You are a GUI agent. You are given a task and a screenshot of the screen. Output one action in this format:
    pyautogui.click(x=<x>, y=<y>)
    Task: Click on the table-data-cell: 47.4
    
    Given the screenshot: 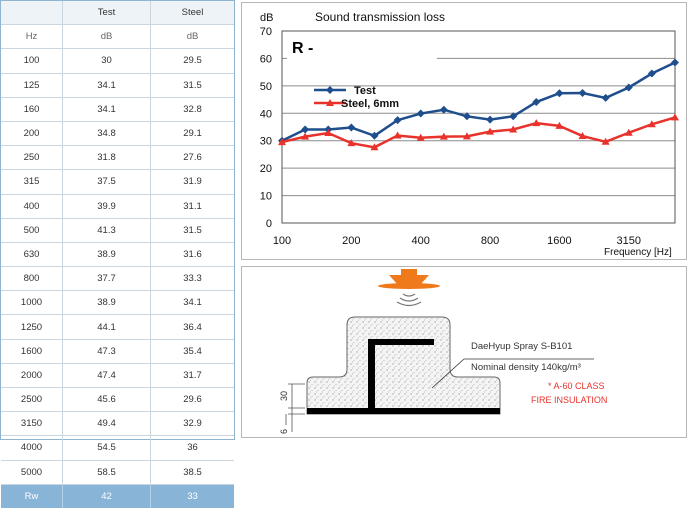 What is the action you would take?
    pyautogui.click(x=106, y=376)
    